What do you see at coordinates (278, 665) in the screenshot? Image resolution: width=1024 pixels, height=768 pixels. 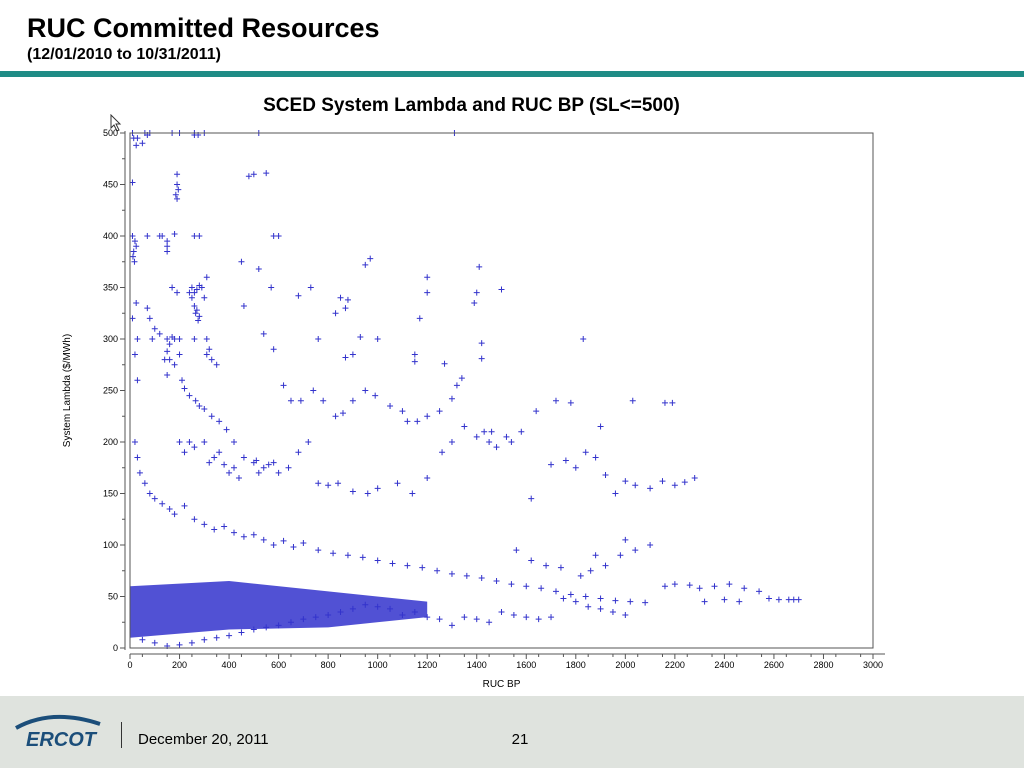 I see `x-tick-label: 600` at bounding box center [278, 665].